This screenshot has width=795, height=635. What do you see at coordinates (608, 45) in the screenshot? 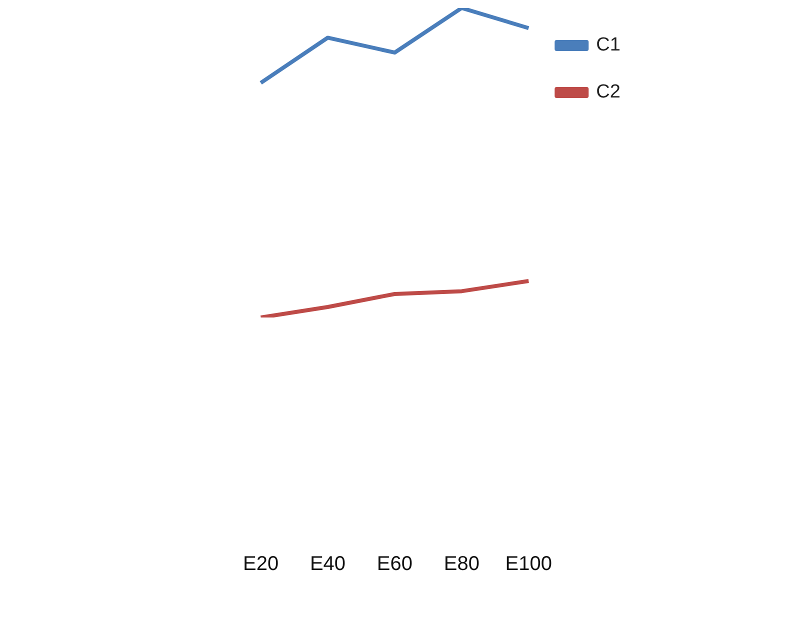
I see `legend-label: C1` at bounding box center [608, 45].